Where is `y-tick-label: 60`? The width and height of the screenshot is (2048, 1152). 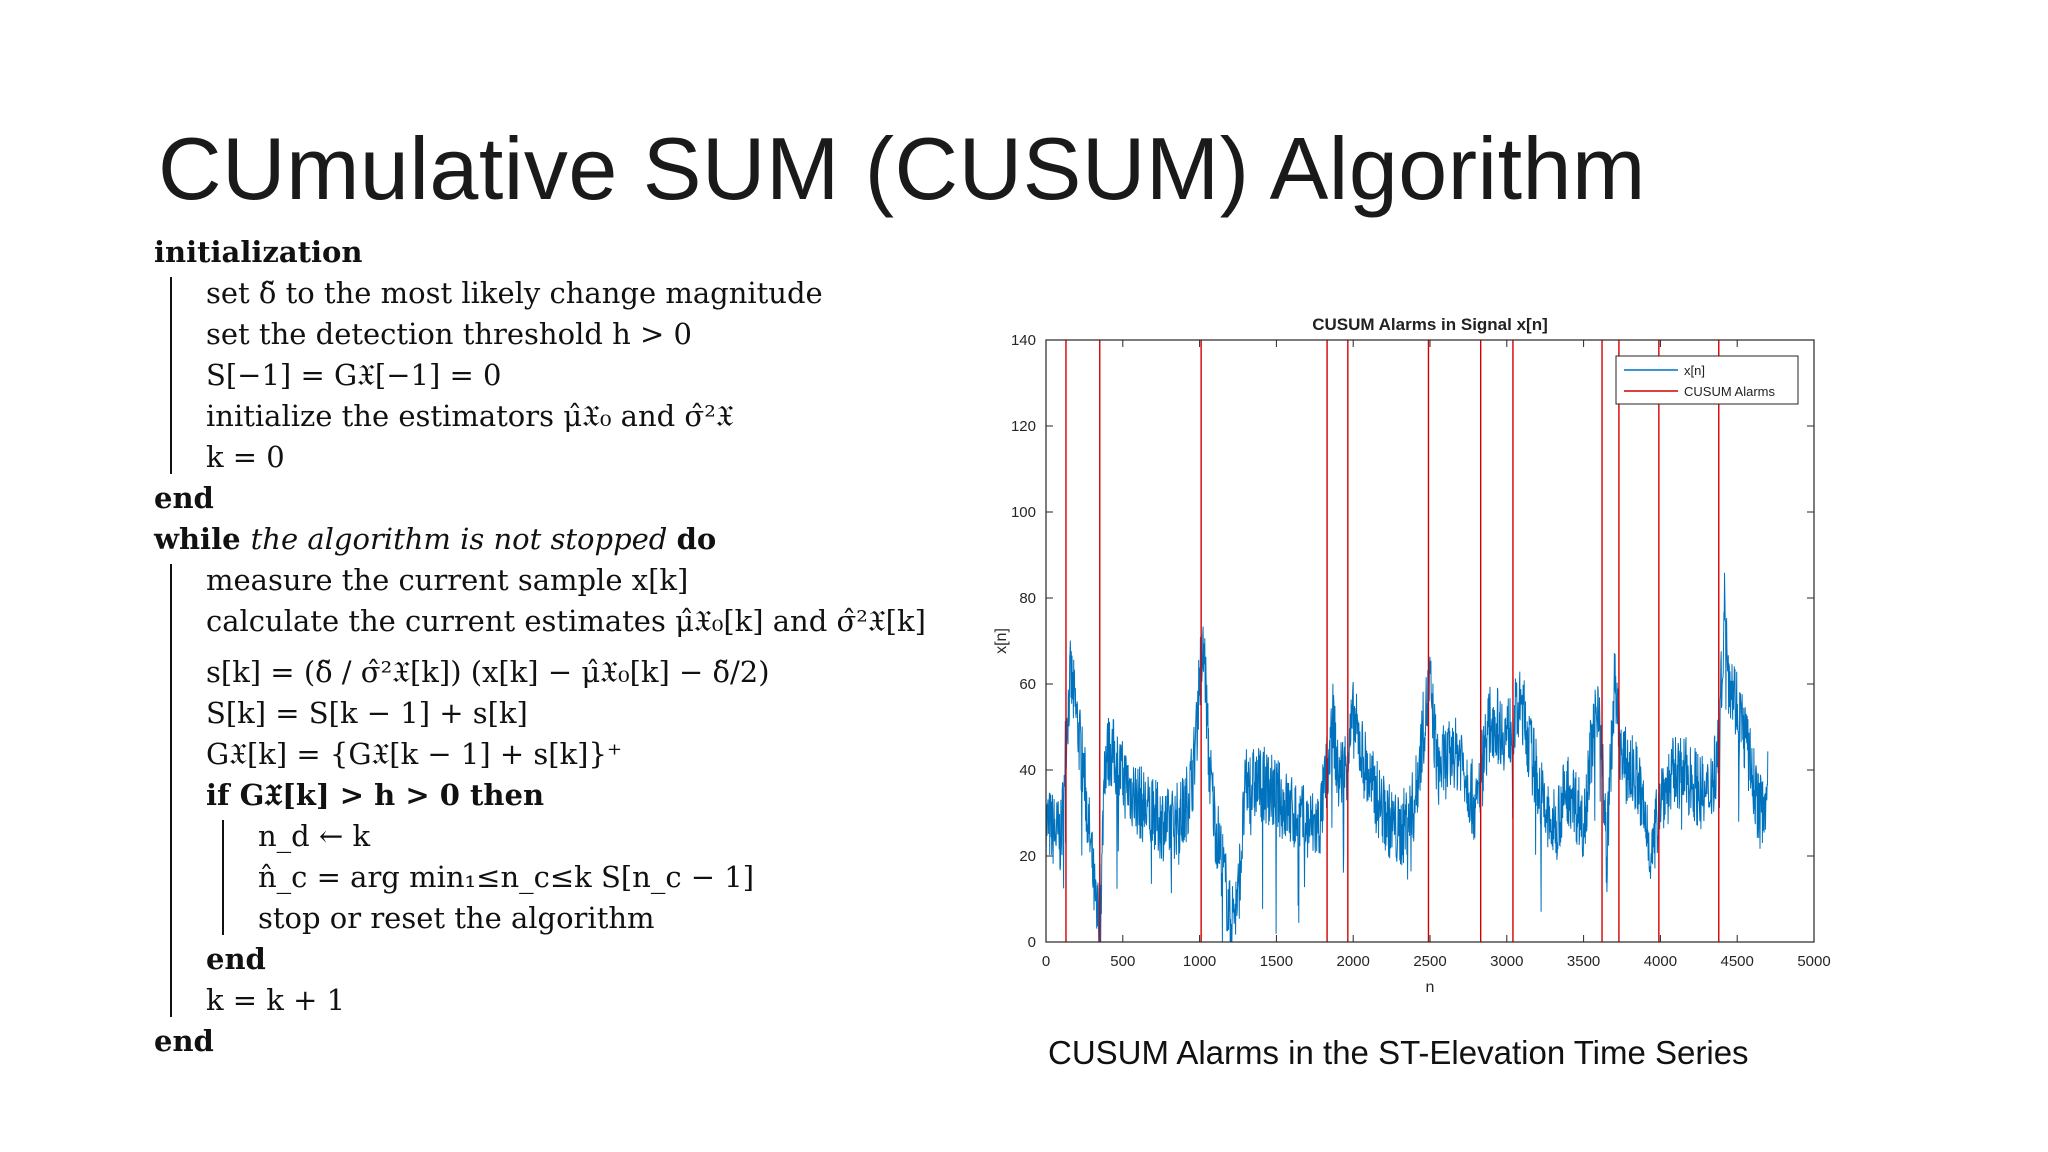
y-tick-label: 60 is located at coordinates (1027, 684).